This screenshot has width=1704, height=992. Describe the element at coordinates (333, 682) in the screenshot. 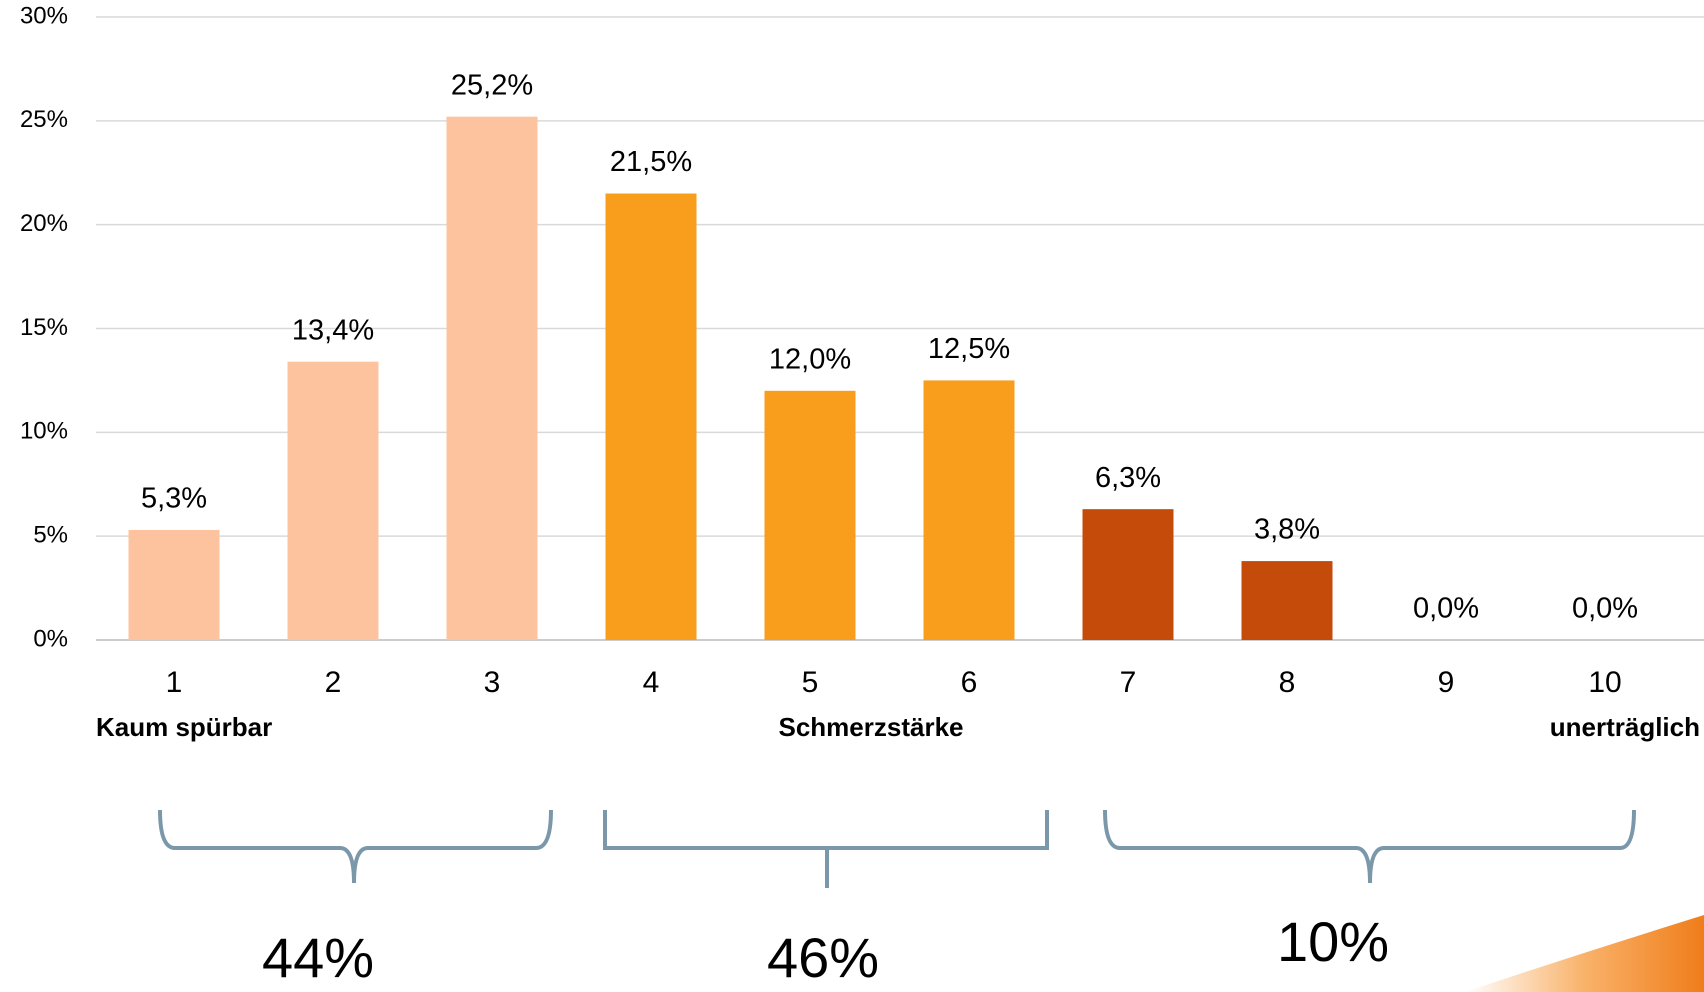

I see `x-tick-label: 2` at that location.